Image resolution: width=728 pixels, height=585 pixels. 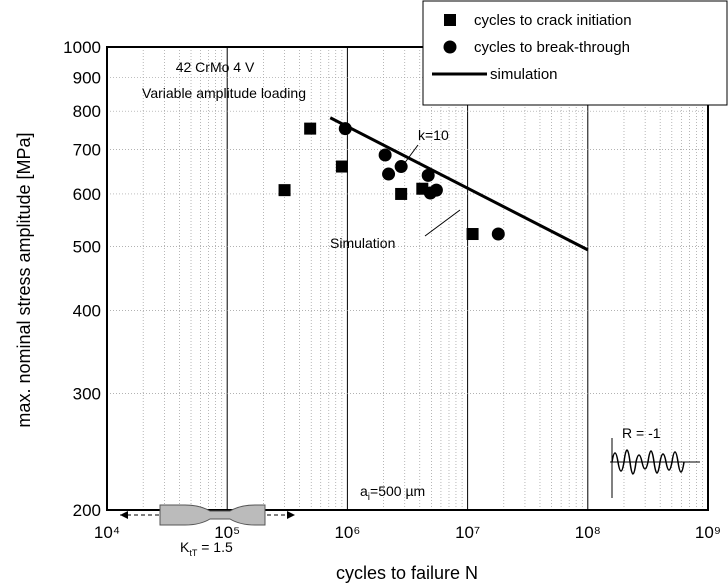 What do you see at coordinates (82, 47) in the screenshot?
I see `y-tick-label: 1000` at bounding box center [82, 47].